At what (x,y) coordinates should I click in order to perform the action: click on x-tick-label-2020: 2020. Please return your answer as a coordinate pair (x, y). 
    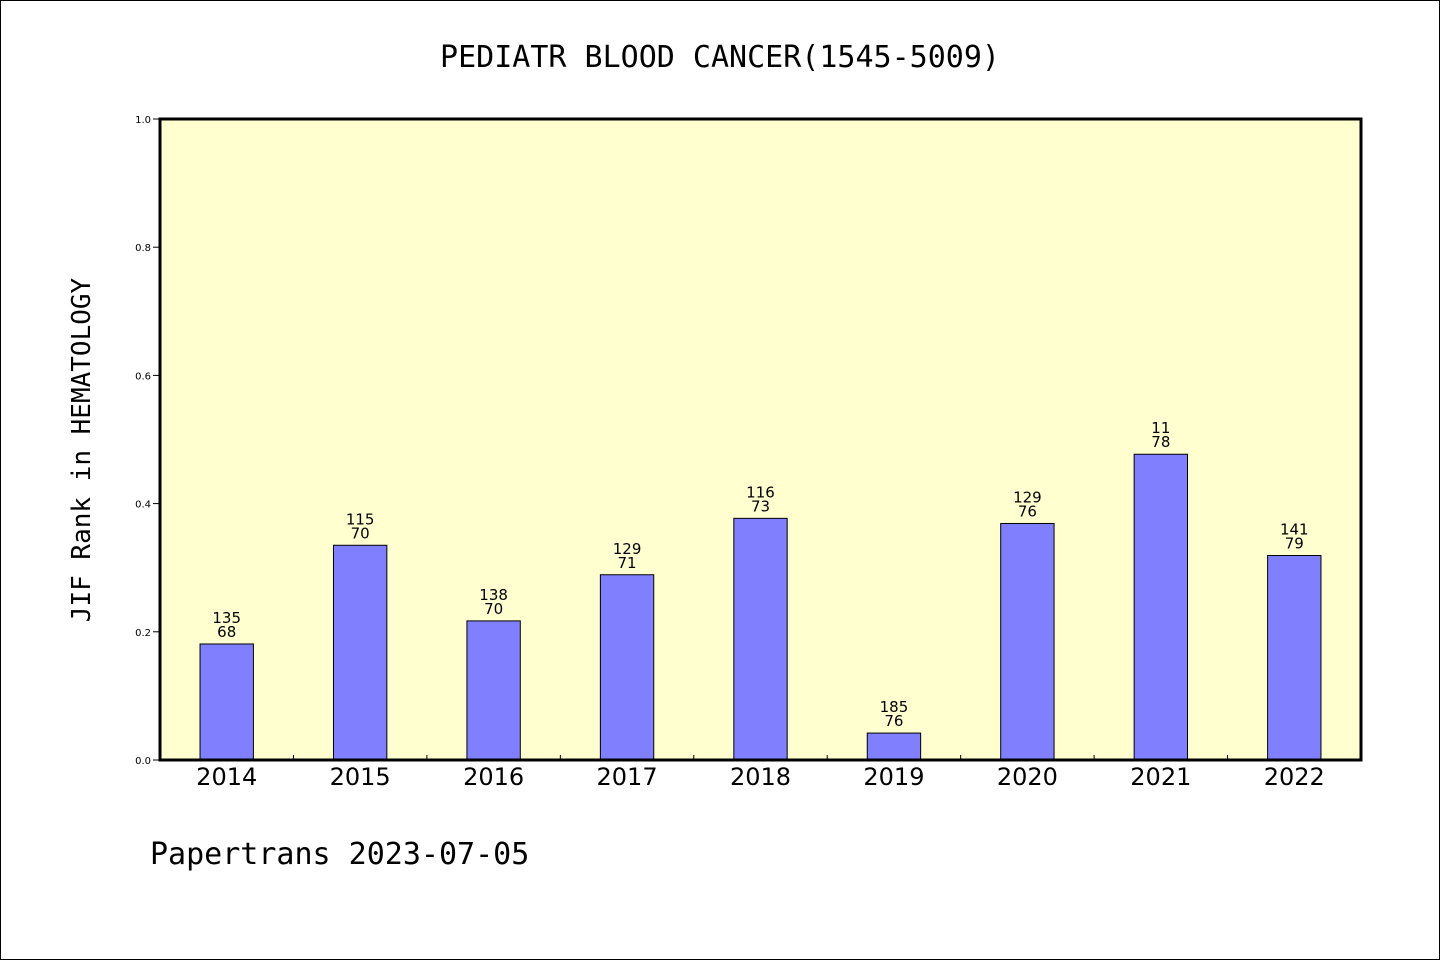
    Looking at the image, I should click on (1027, 777).